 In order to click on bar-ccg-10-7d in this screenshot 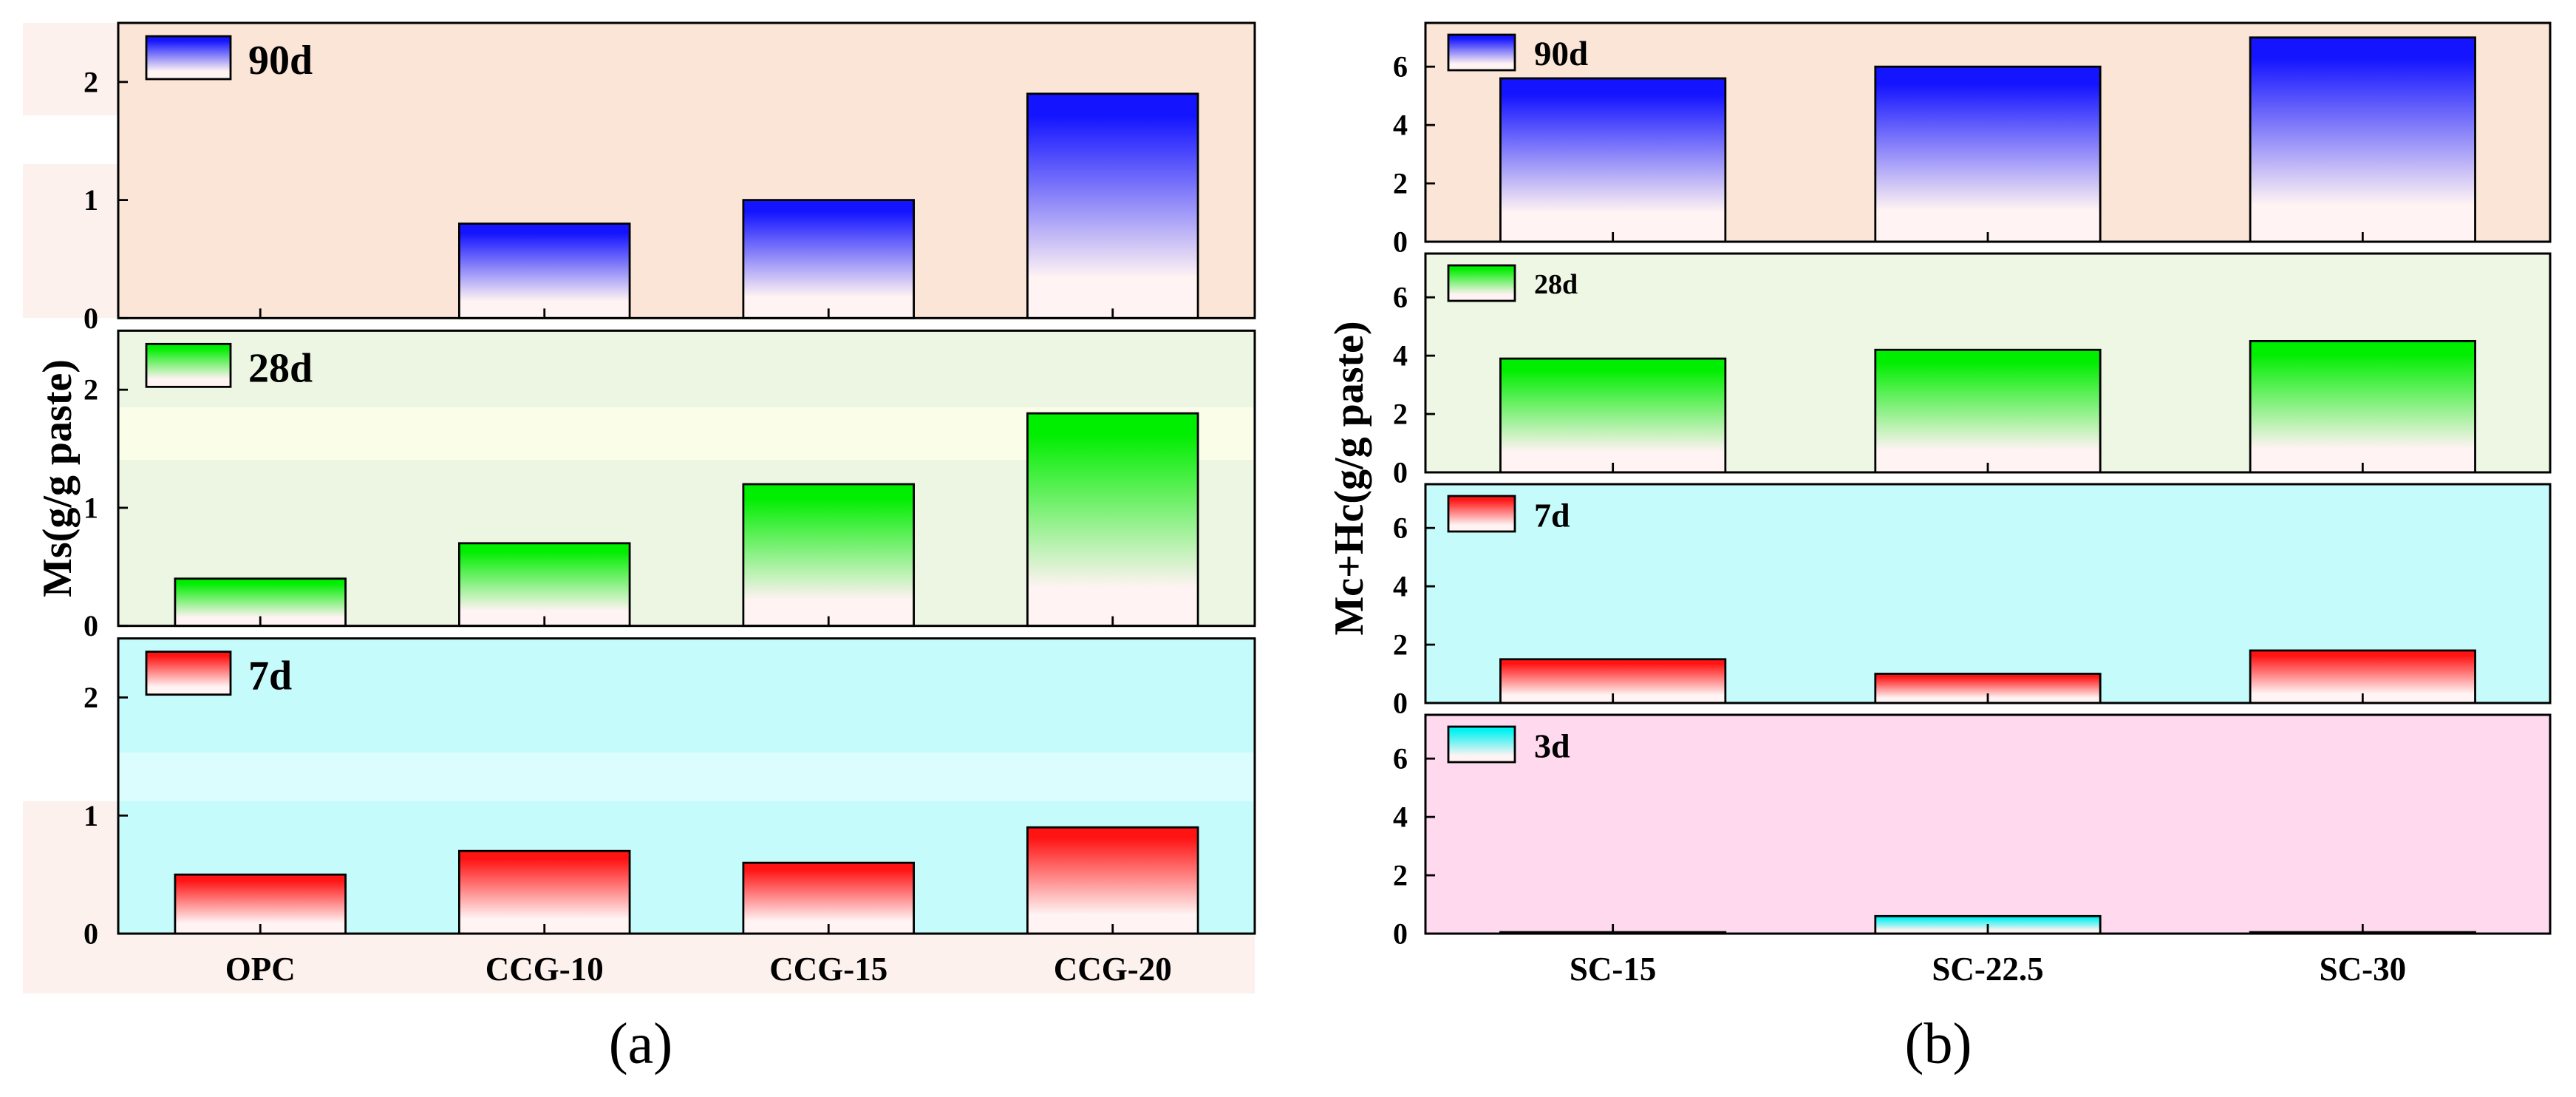, I will do `click(544, 892)`.